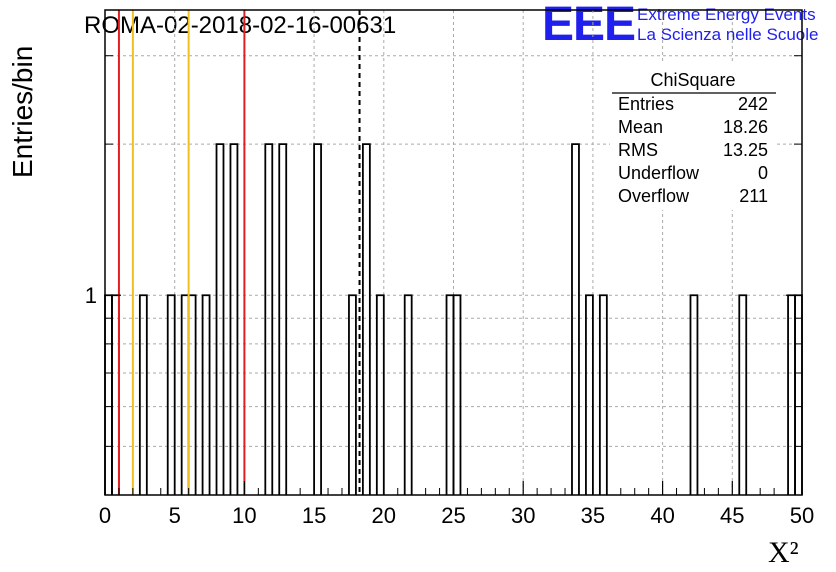  Describe the element at coordinates (662, 515) in the screenshot. I see `x-tick-label: 40` at that location.